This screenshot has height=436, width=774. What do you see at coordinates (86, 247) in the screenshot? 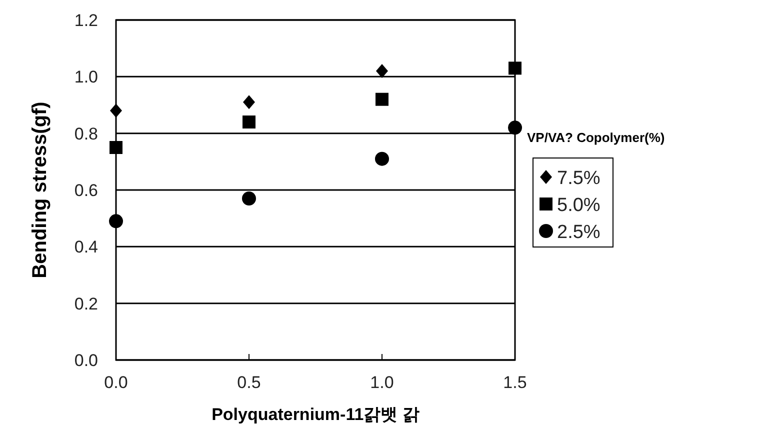
I see `y-tick-label: 0.4` at bounding box center [86, 247].